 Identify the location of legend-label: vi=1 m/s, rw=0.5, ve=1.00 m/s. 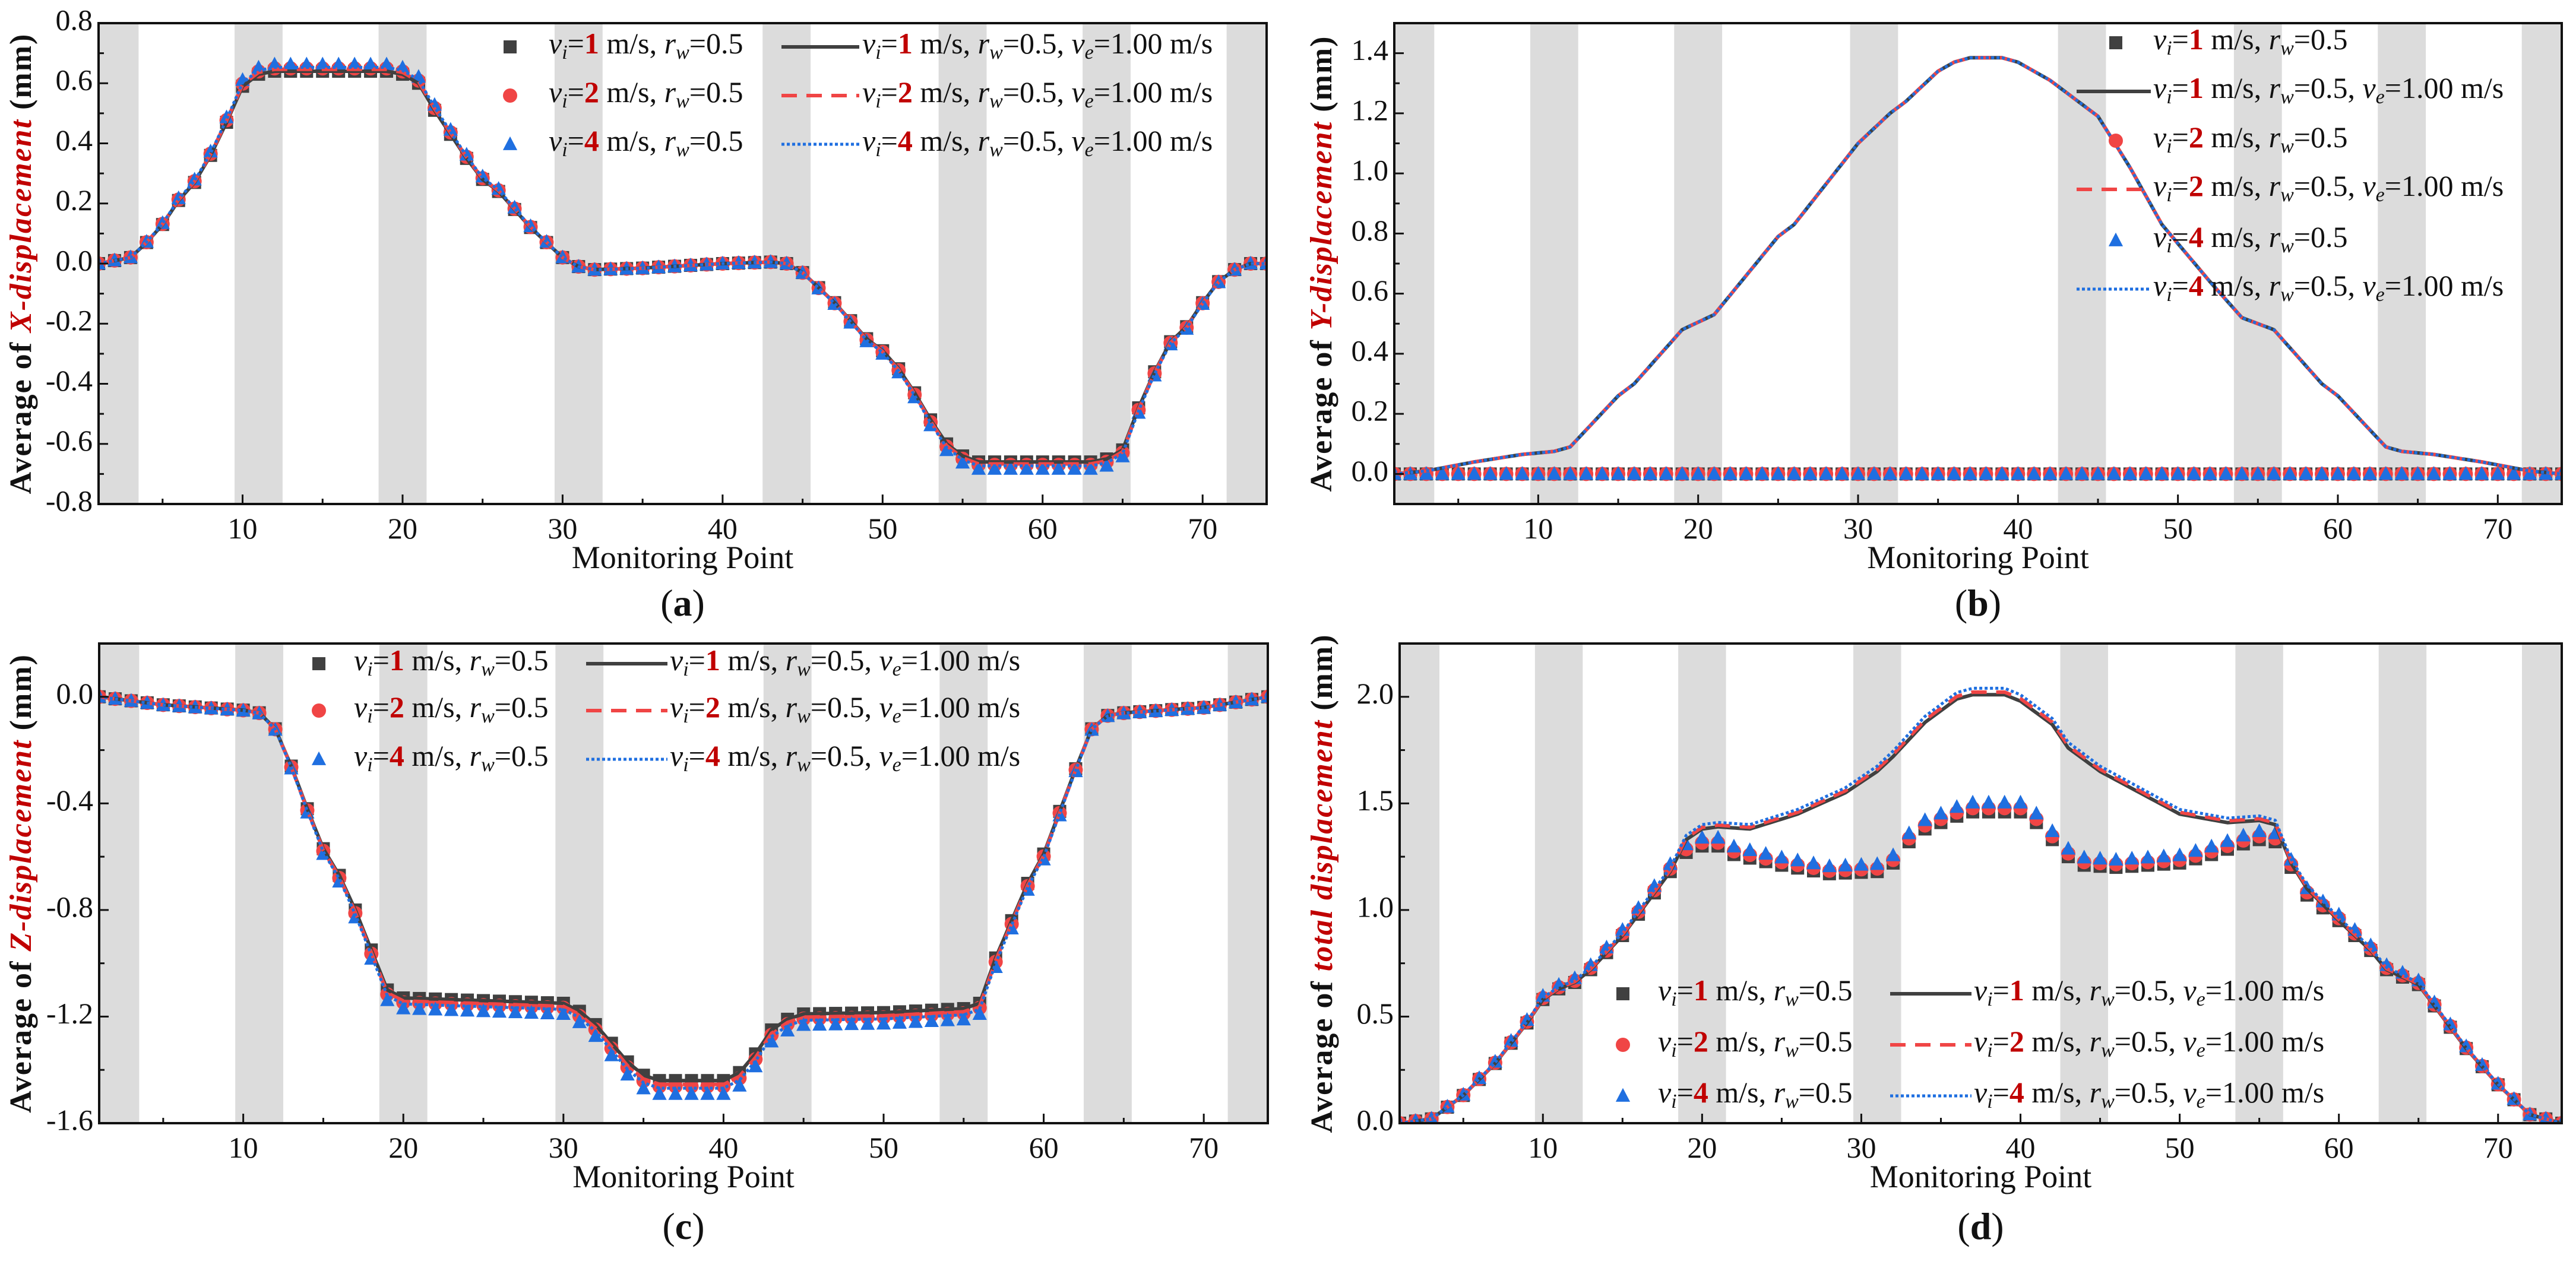
(2149, 992).